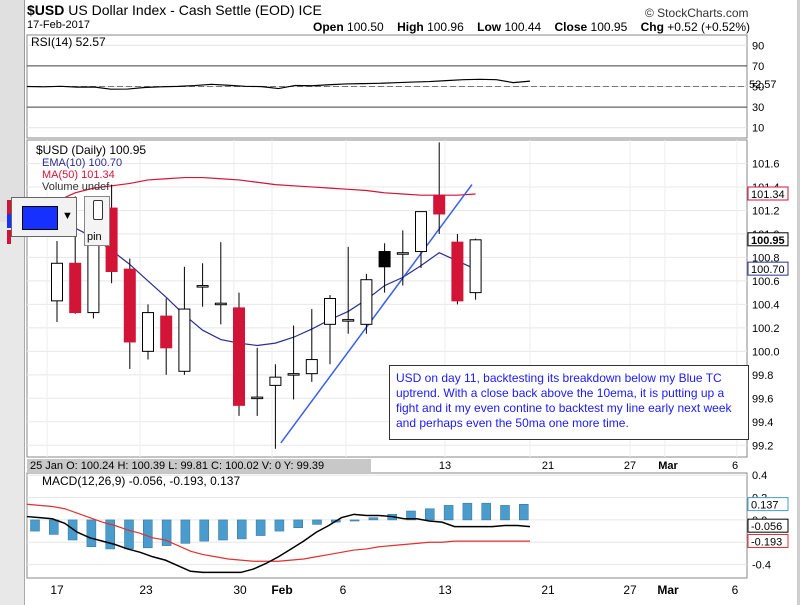  I want to click on price-value-label: 101.34, so click(768, 195).